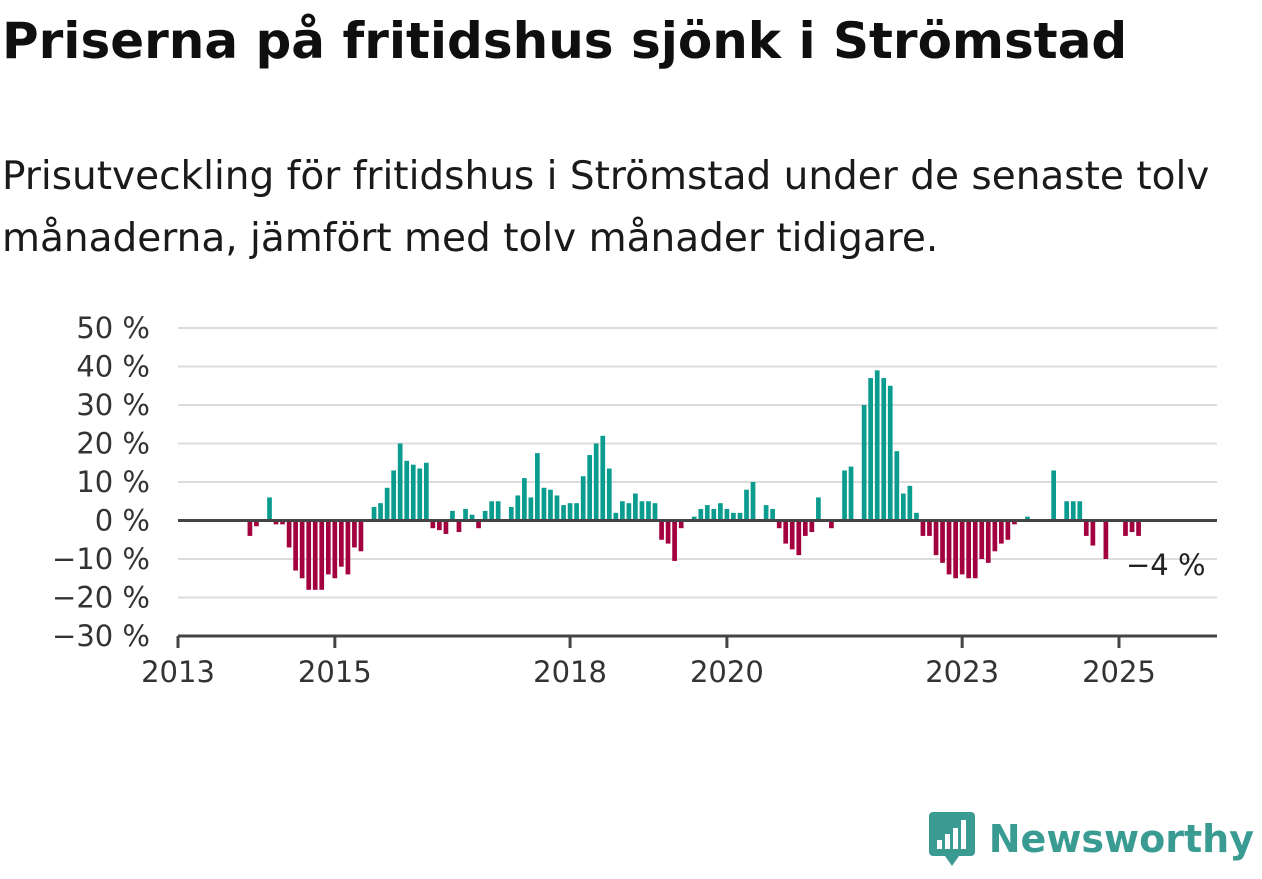 This screenshot has height=879, width=1262. I want to click on brand: Newsworthy, so click(1090, 839).